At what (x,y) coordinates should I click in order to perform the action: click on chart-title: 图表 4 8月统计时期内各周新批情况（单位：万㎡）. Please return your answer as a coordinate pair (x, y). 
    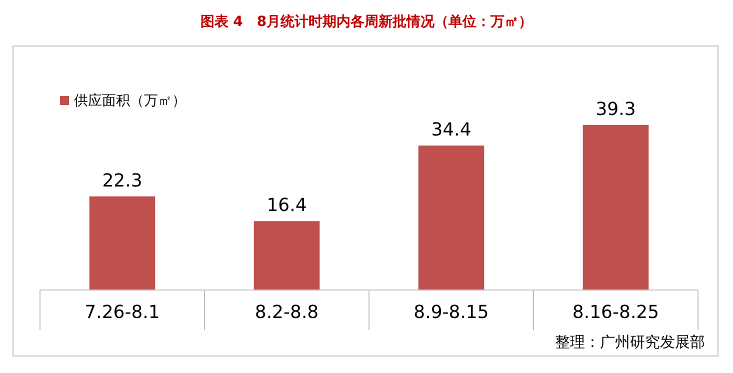
    Looking at the image, I should click on (366, 21).